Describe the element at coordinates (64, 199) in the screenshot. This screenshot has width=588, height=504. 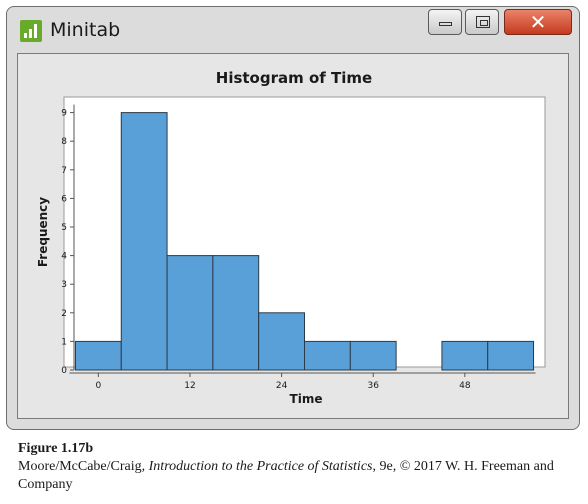
I see `y-tick-label: 6` at that location.